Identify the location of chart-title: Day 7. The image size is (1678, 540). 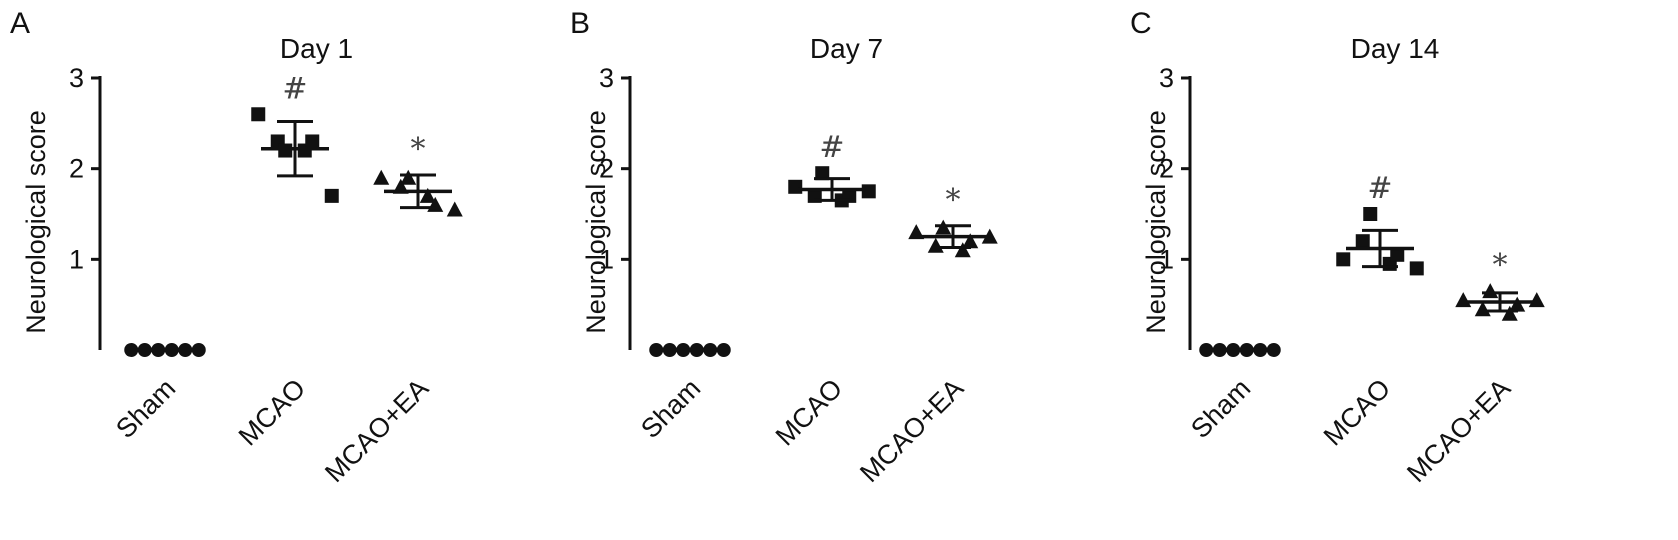
(846, 48).